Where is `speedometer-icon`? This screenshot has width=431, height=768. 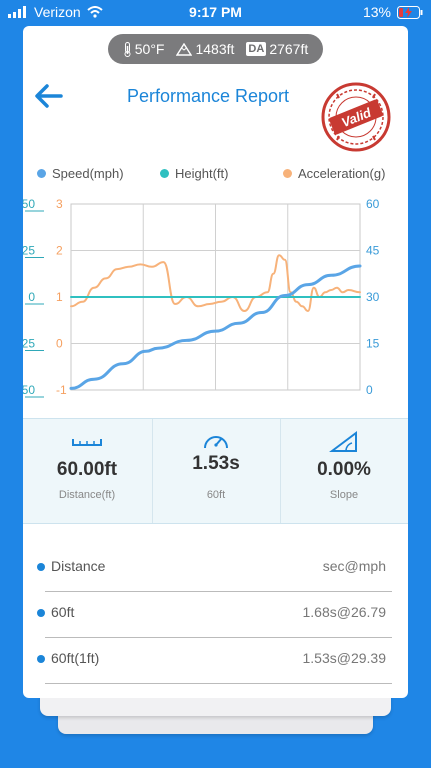 speedometer-icon is located at coordinates (216, 442).